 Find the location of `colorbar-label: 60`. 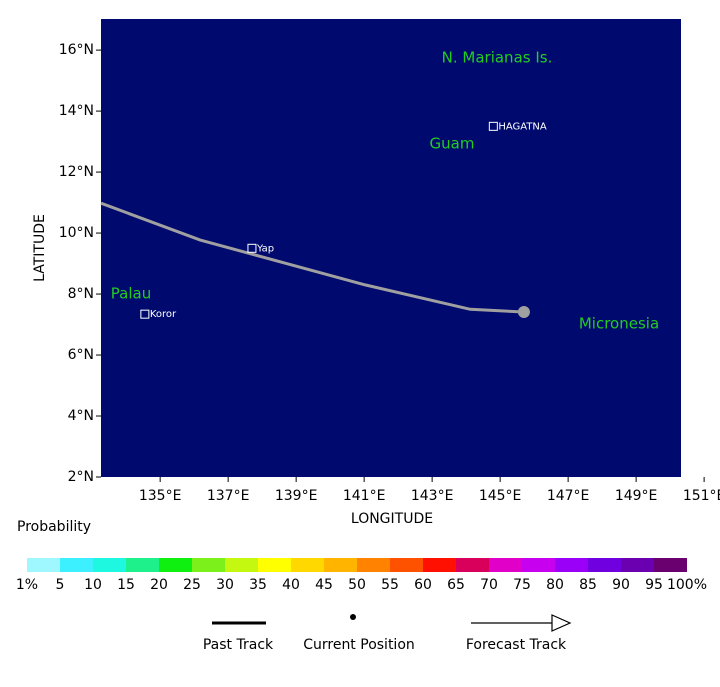

colorbar-label: 60 is located at coordinates (423, 585).